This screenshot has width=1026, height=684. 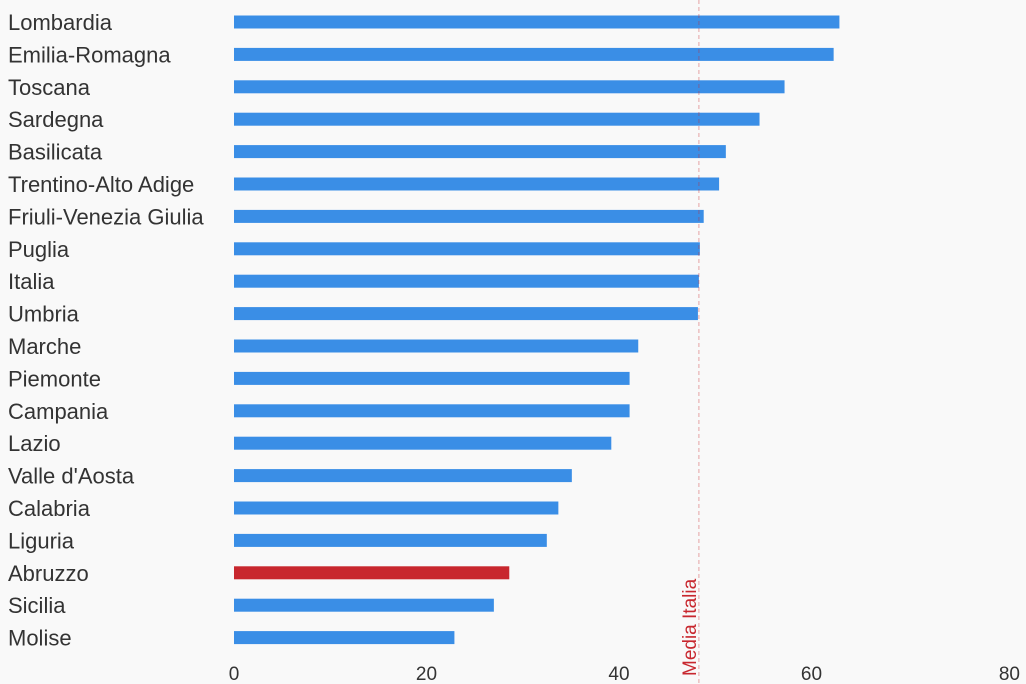 What do you see at coordinates (71, 476) in the screenshot?
I see `category-label-valle-d-aosta: Valle d'Aosta` at bounding box center [71, 476].